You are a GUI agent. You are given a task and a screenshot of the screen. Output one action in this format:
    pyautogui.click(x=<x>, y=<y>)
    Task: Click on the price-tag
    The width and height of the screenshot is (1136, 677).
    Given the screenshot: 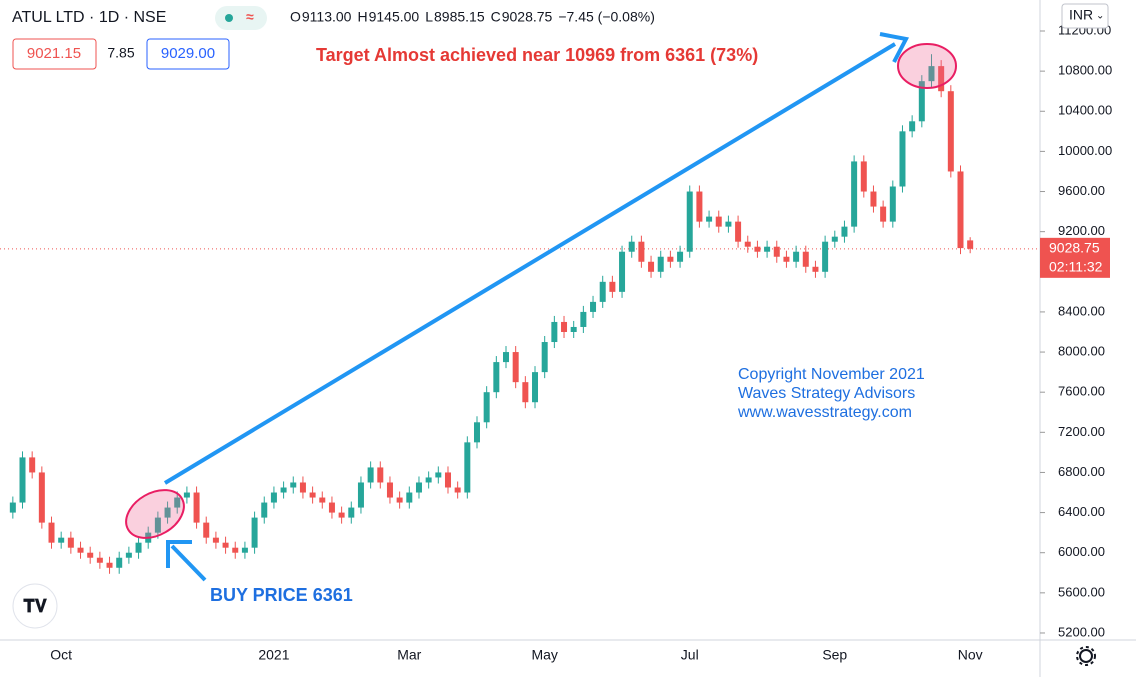 What is the action you would take?
    pyautogui.click(x=1075, y=257)
    